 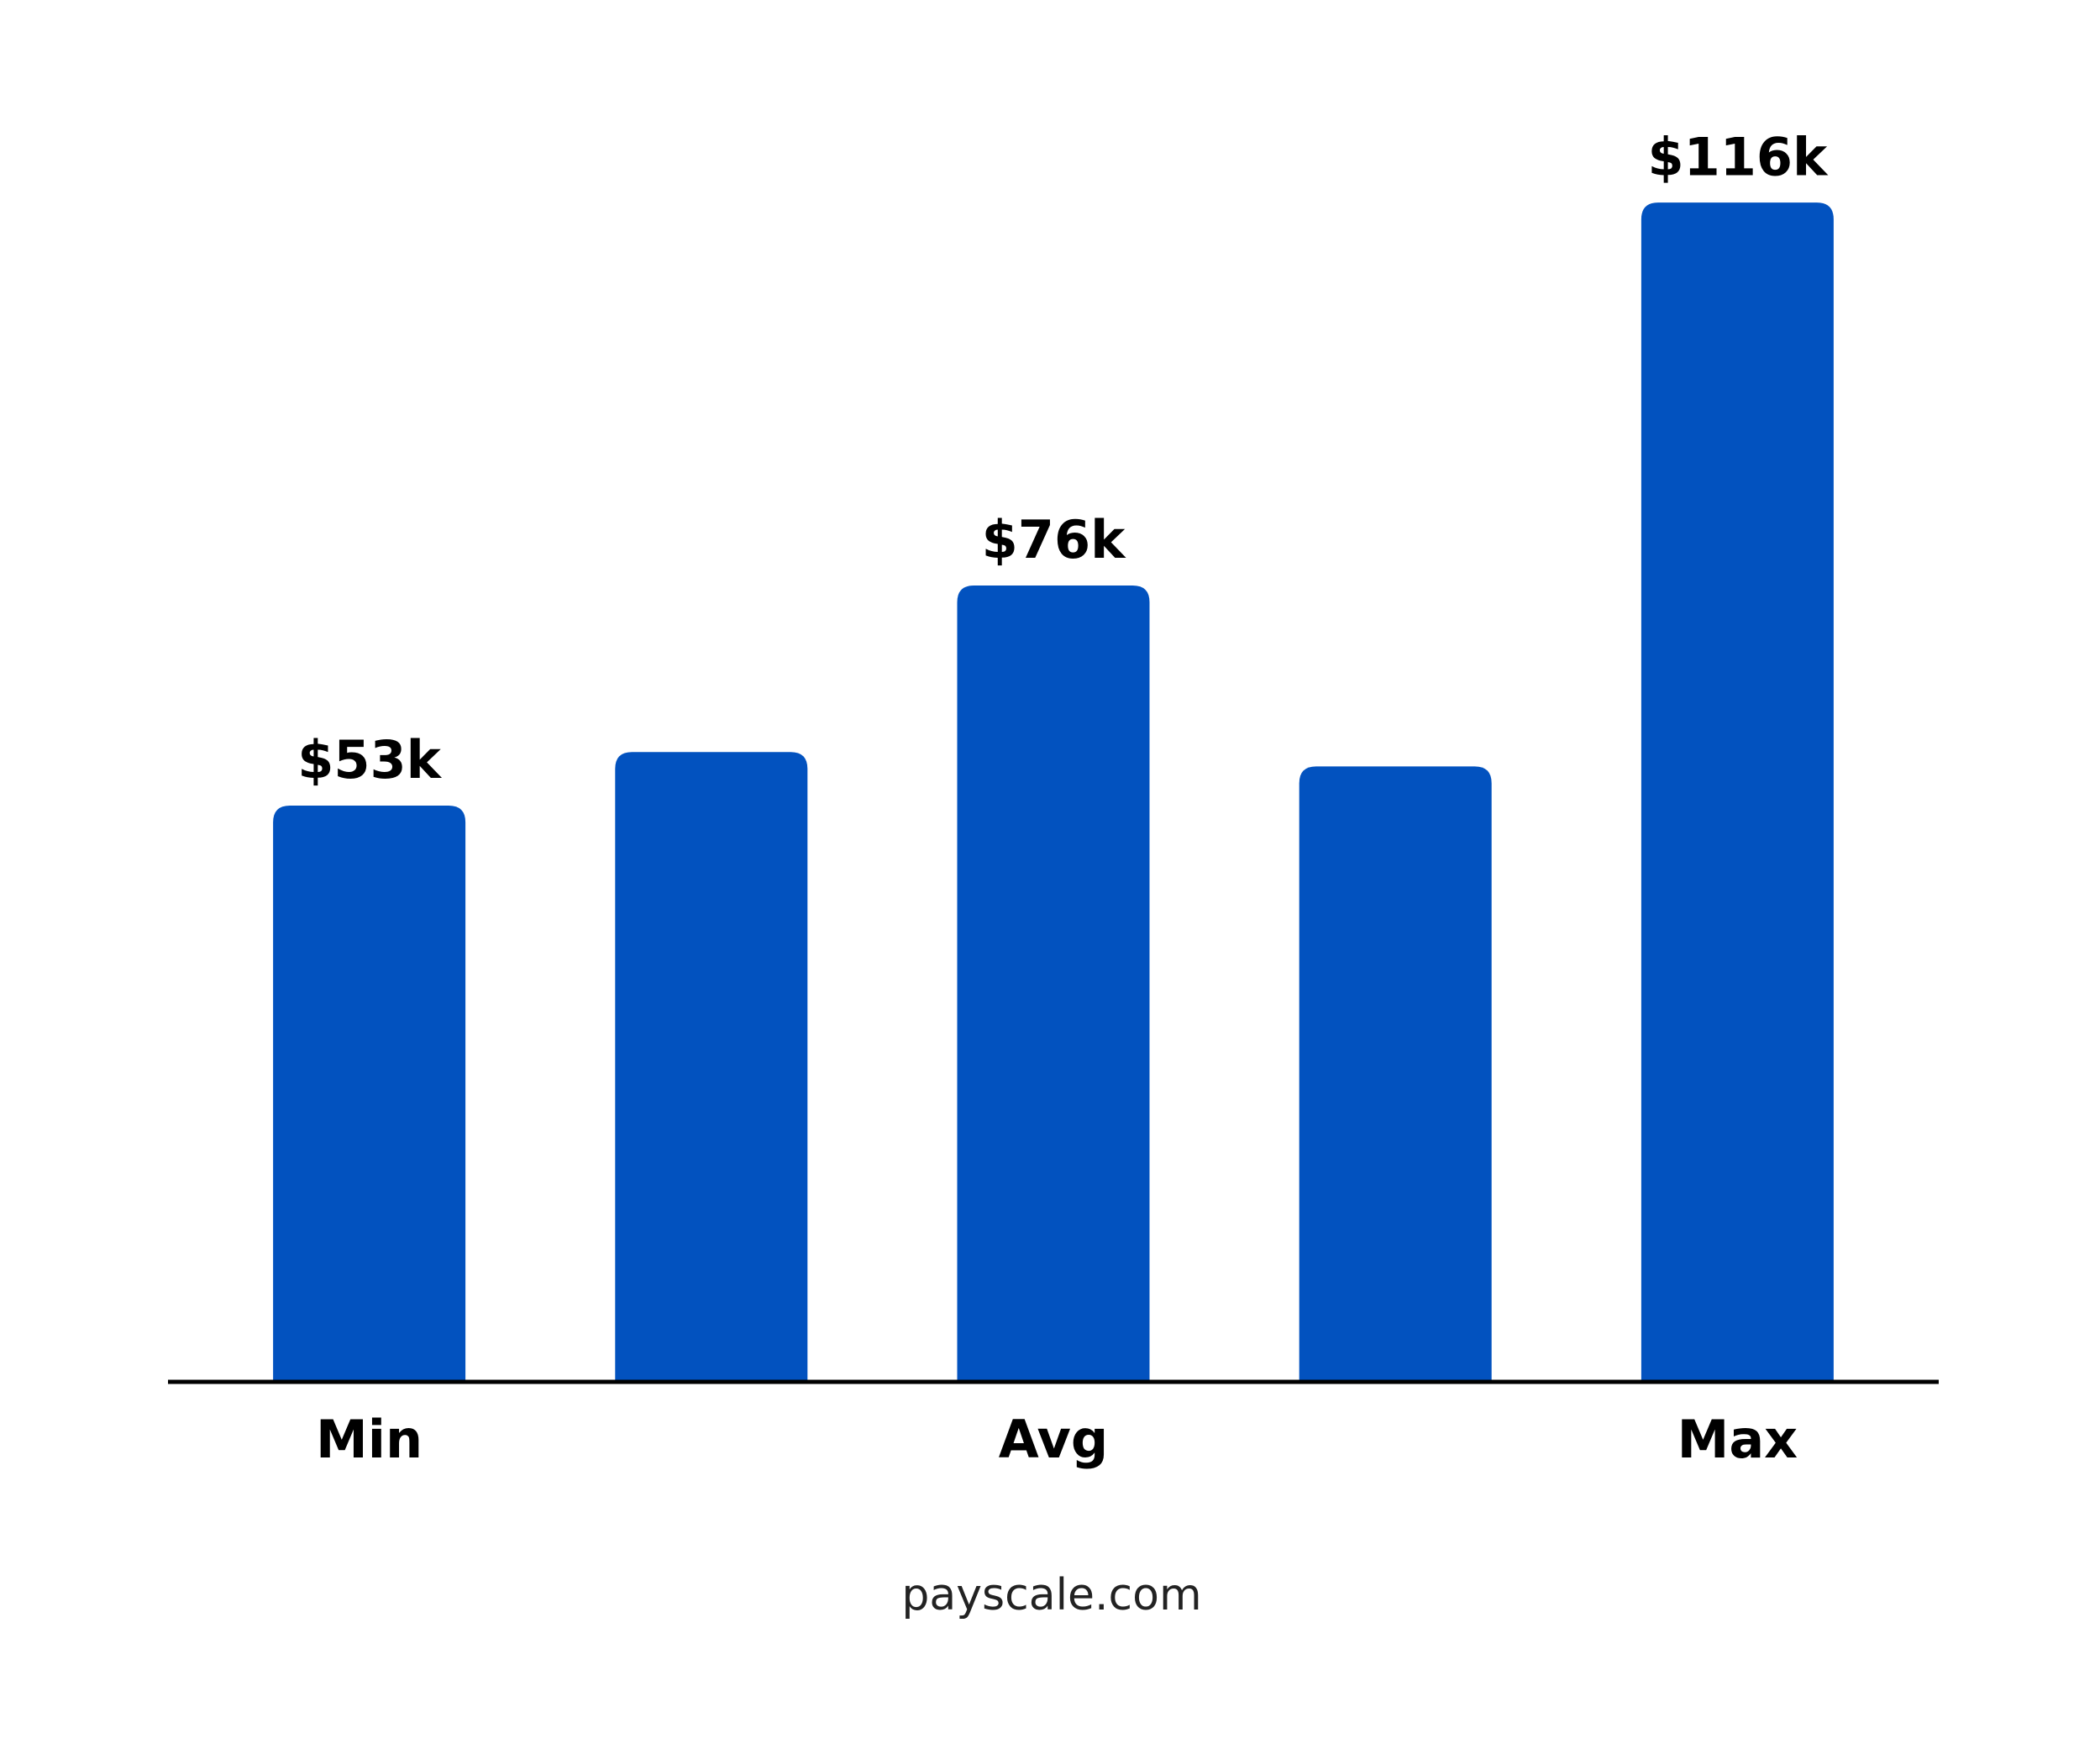 I want to click on value-label: $76k, so click(x=1054, y=539).